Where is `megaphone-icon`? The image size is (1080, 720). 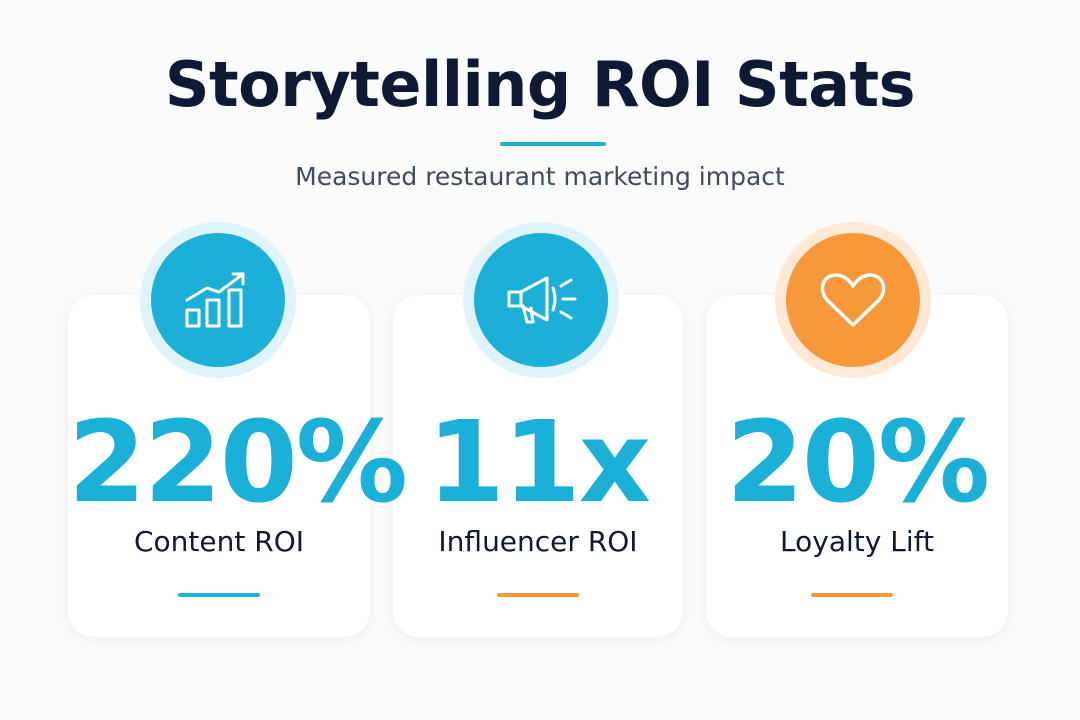 megaphone-icon is located at coordinates (542, 300).